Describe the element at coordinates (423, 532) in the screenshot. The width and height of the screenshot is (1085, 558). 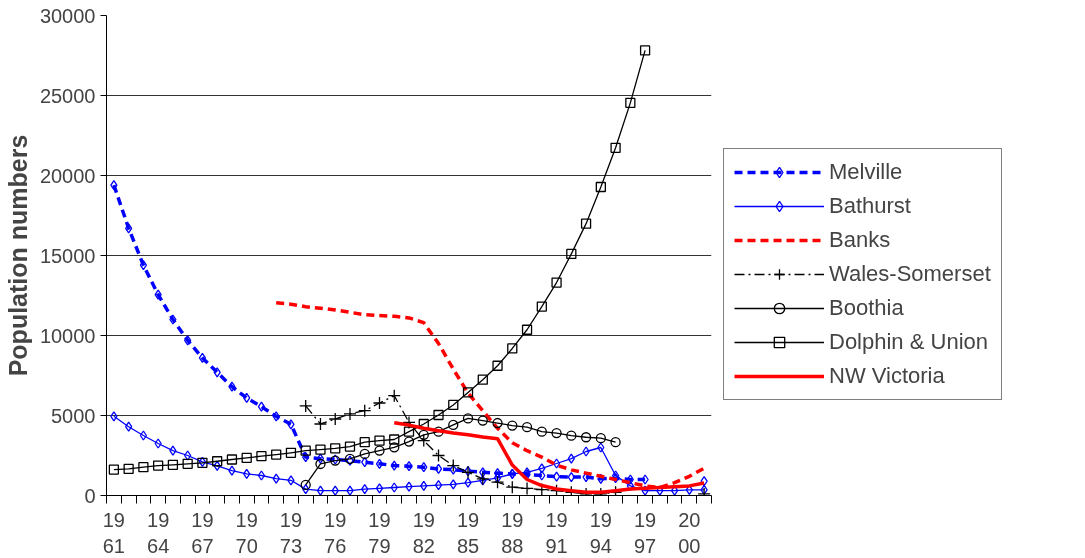
I see `x-tick-label: 1982` at that location.